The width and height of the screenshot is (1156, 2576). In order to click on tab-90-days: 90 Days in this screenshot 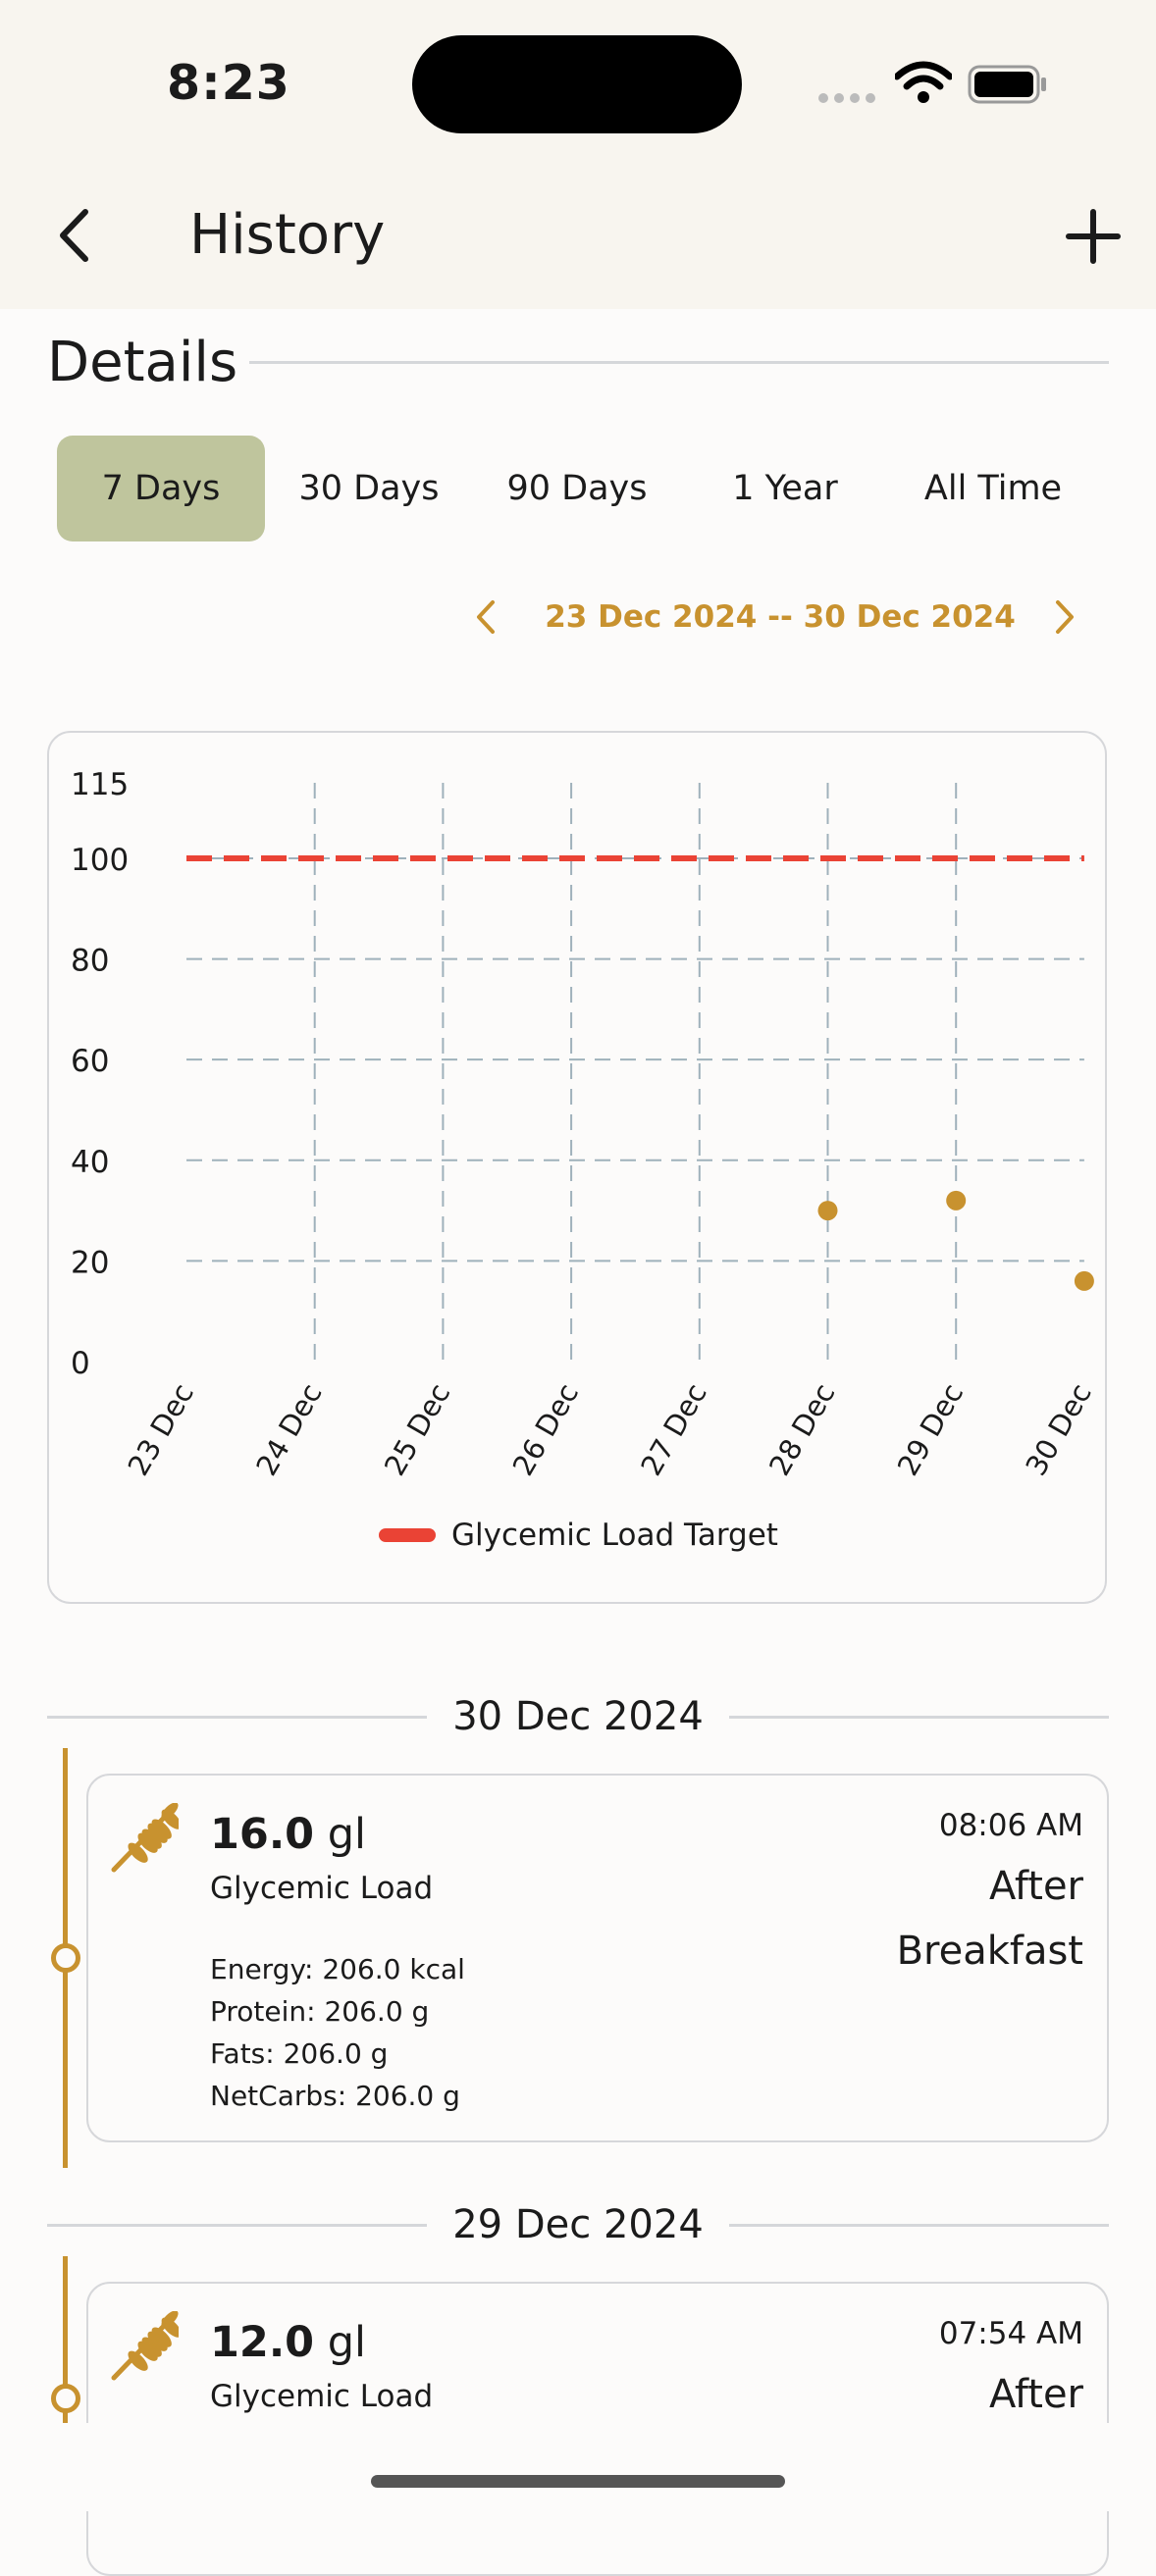, I will do `click(577, 488)`.